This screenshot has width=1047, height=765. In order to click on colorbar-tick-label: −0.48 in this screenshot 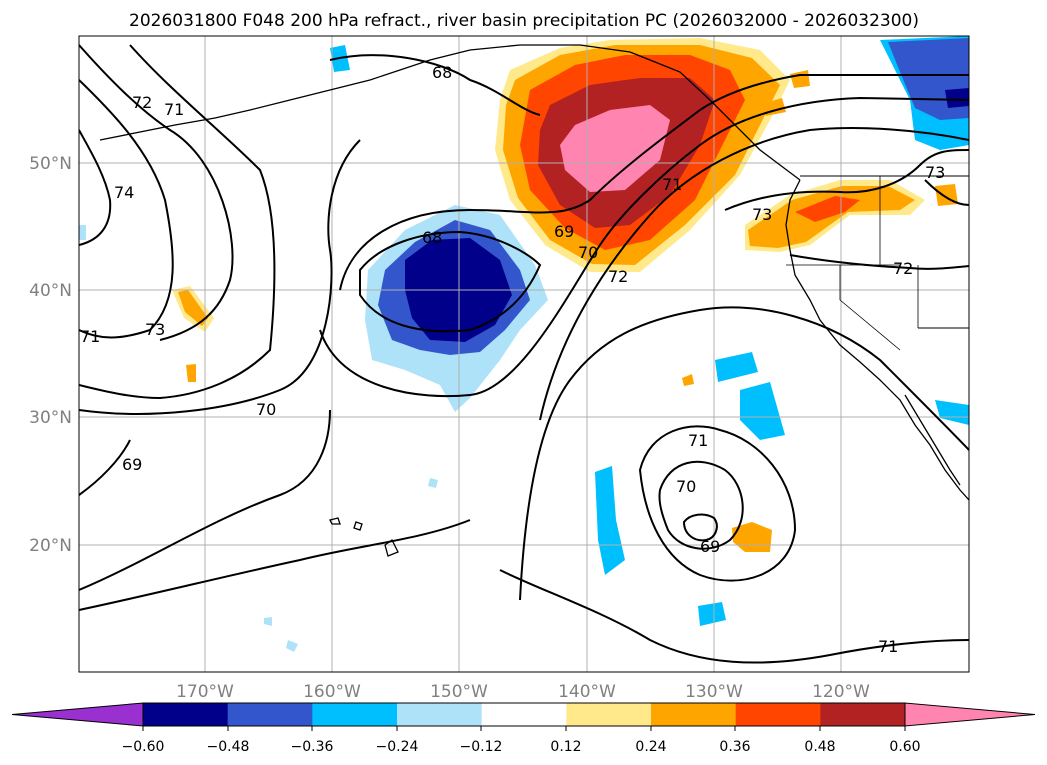, I will do `click(228, 747)`.